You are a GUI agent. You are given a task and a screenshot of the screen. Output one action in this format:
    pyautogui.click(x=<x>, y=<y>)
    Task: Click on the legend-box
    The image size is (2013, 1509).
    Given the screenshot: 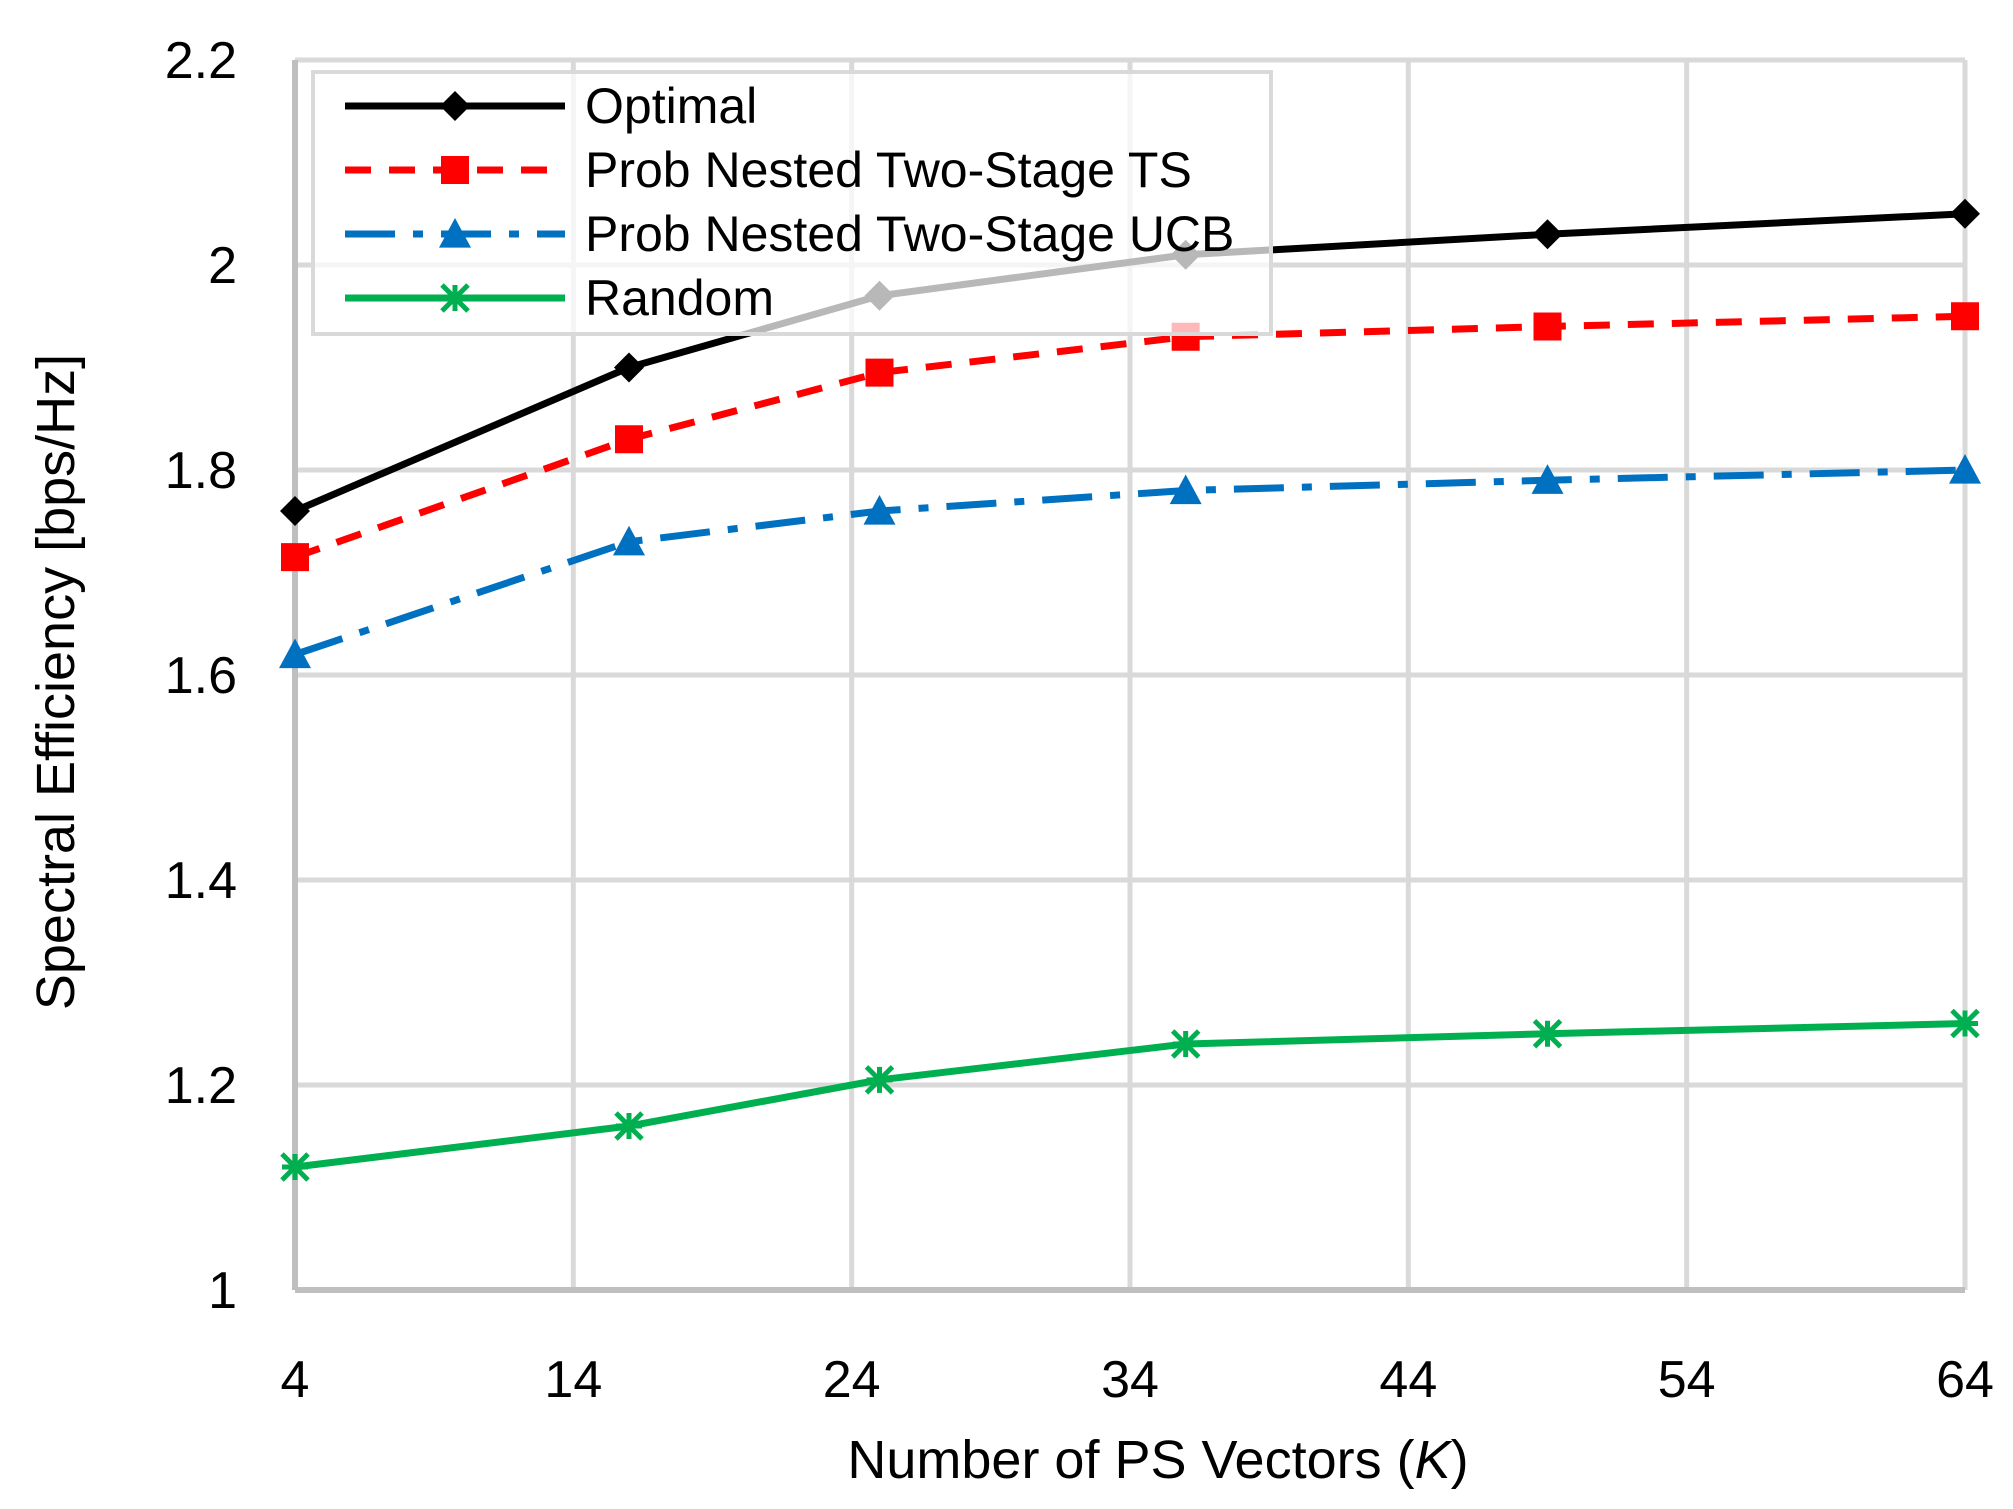 What is the action you would take?
    pyautogui.click(x=792, y=203)
    